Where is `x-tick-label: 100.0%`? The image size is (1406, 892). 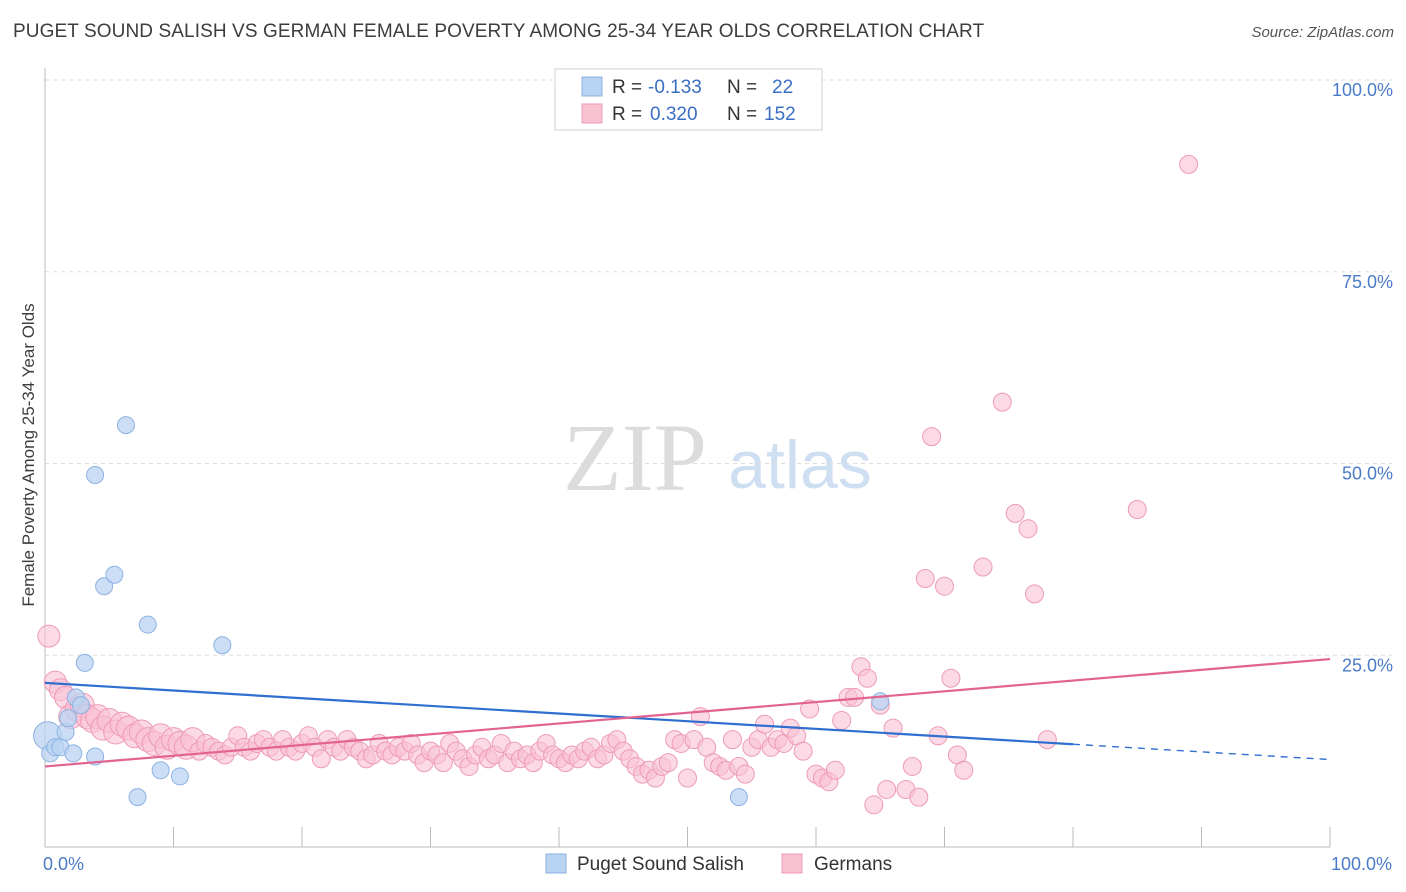
x-tick-label: 100.0% is located at coordinates (1361, 864).